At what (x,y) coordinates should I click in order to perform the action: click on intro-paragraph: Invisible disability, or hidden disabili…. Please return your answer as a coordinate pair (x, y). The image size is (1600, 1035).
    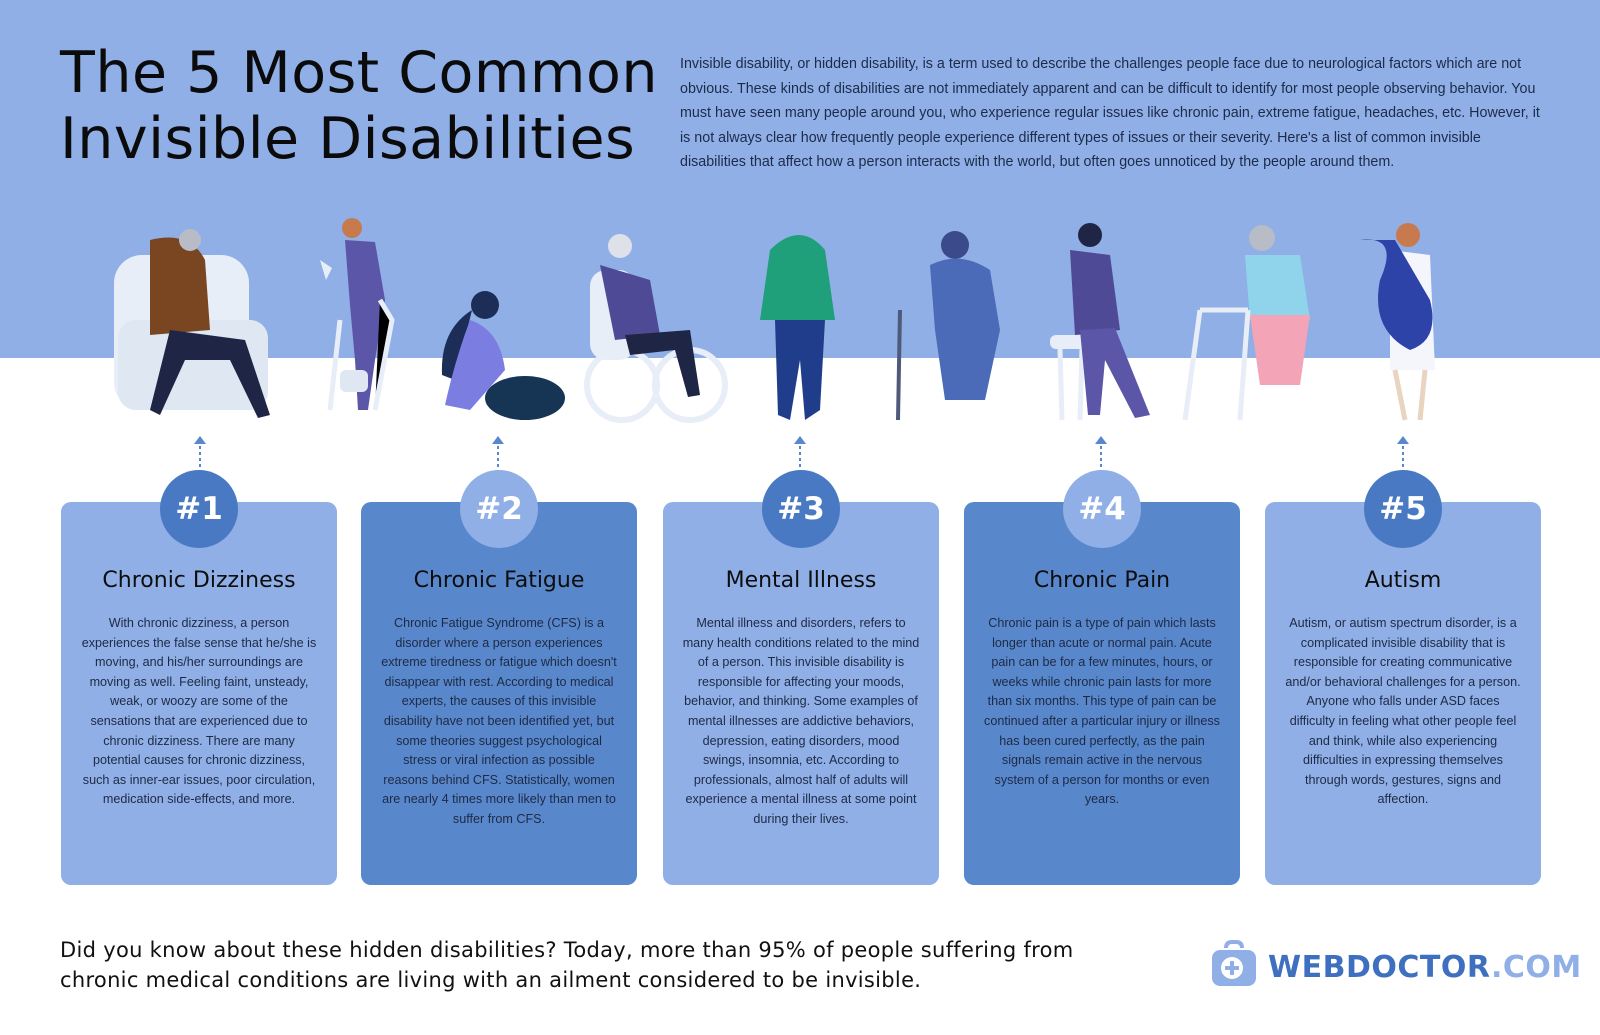
    Looking at the image, I should click on (1110, 113).